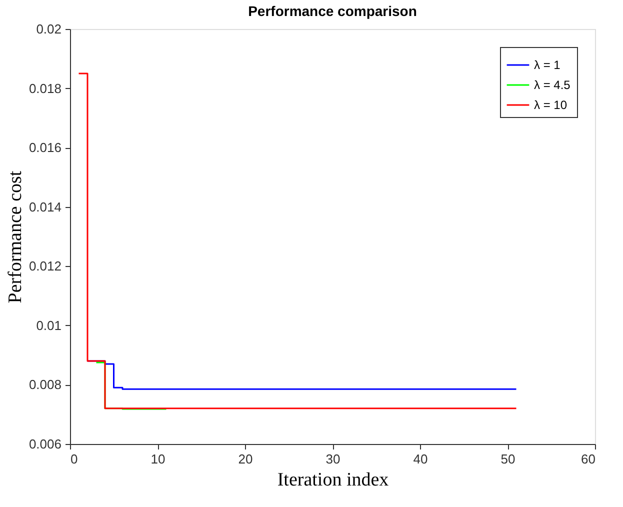 This screenshot has height=507, width=623. Describe the element at coordinates (508, 459) in the screenshot. I see `x-tick-label: 50` at that location.